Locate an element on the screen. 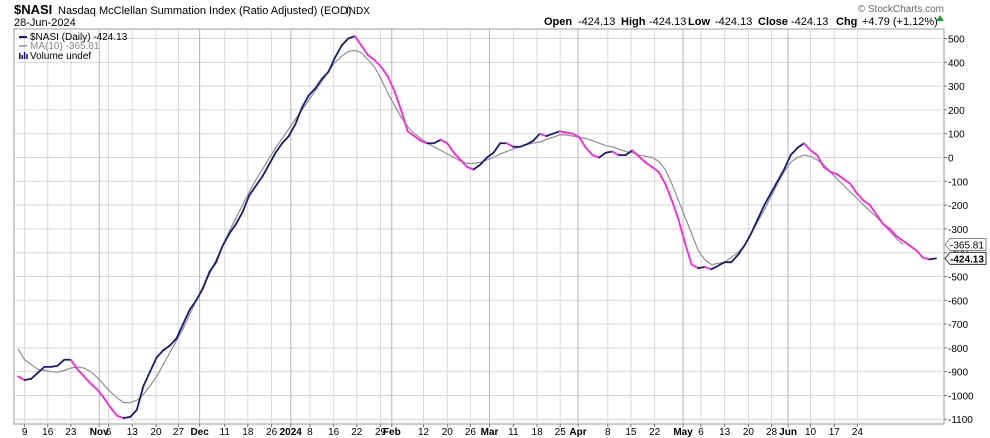  y-tick-label: -600 is located at coordinates (958, 301).